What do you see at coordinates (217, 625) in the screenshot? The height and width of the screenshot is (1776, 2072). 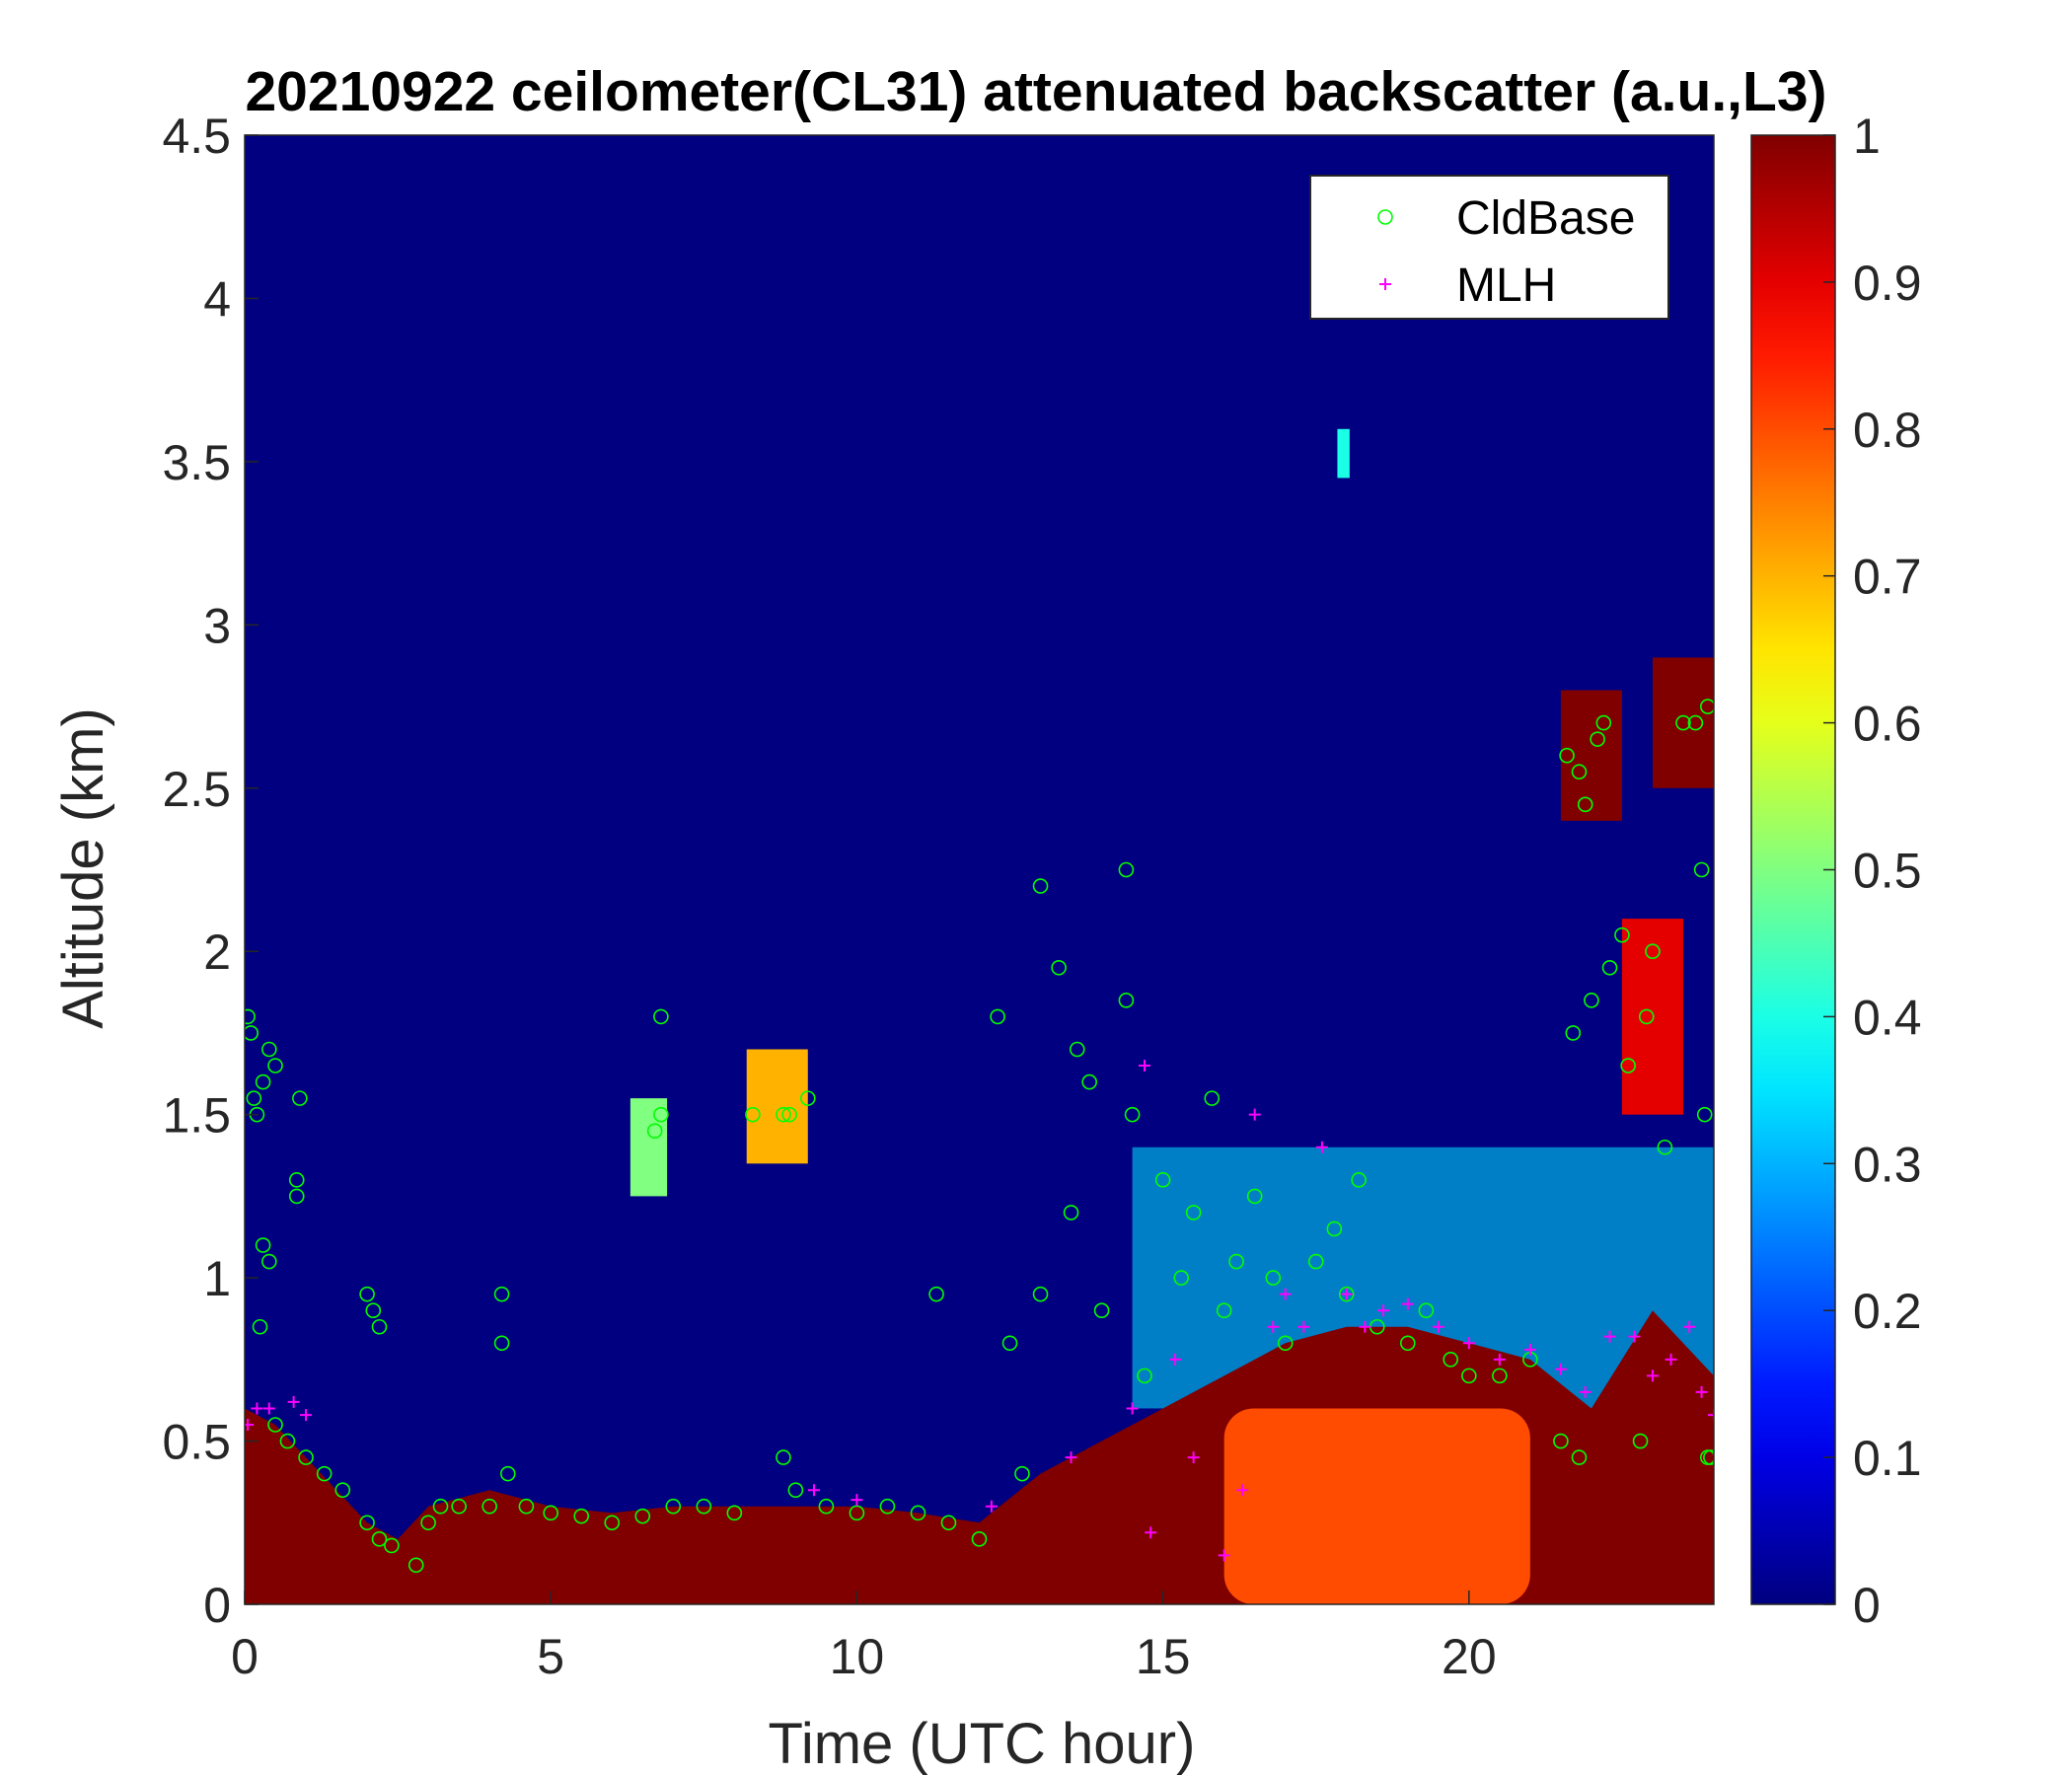 I see `y-tick-label: 3` at bounding box center [217, 625].